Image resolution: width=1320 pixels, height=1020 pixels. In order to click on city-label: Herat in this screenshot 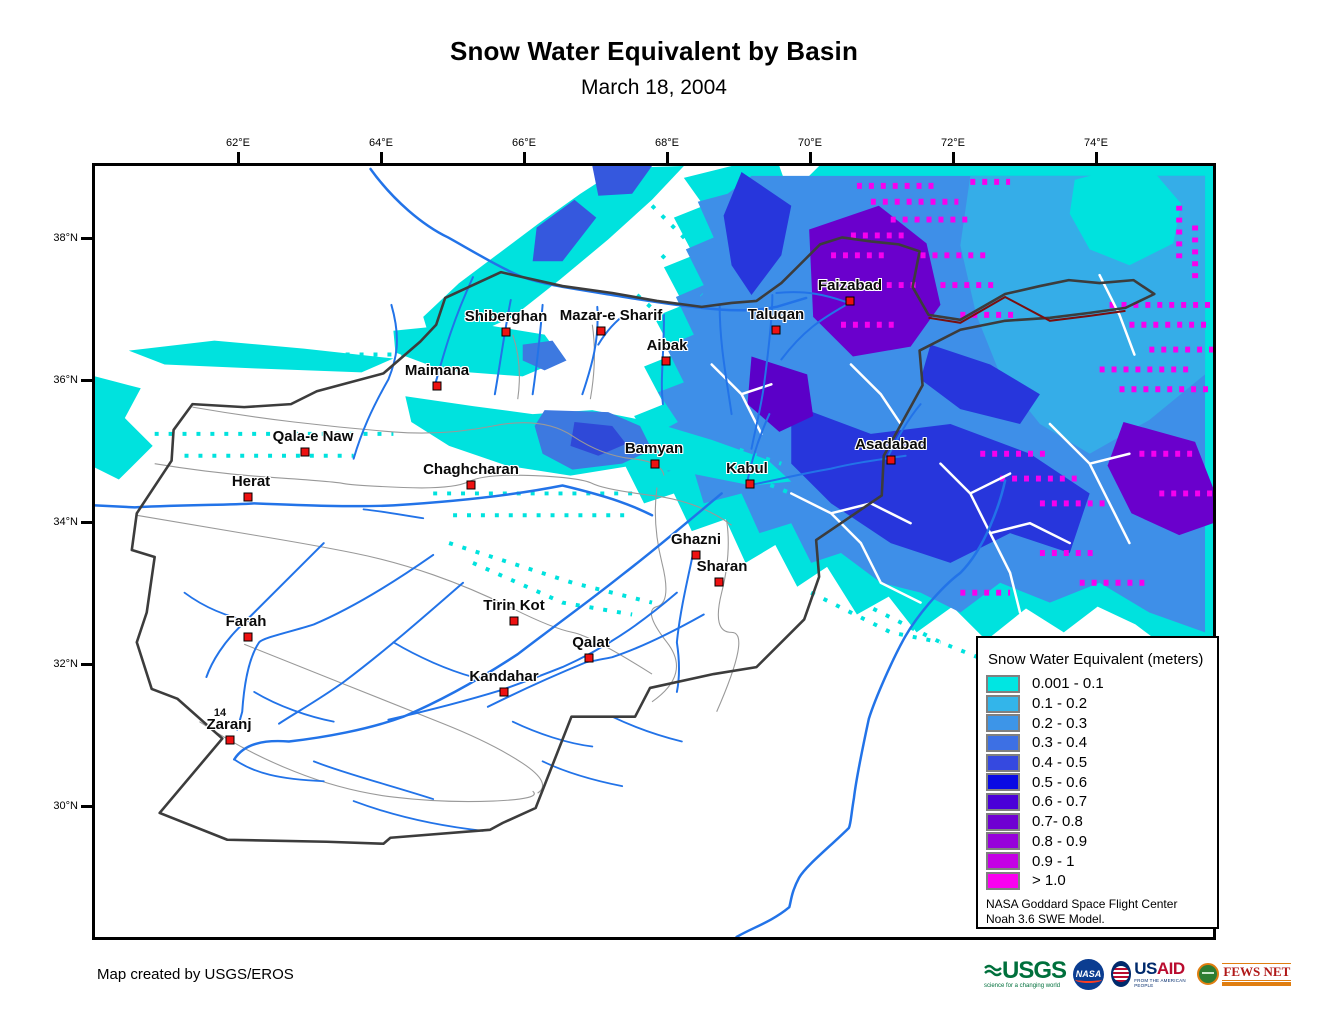, I will do `click(251, 481)`.